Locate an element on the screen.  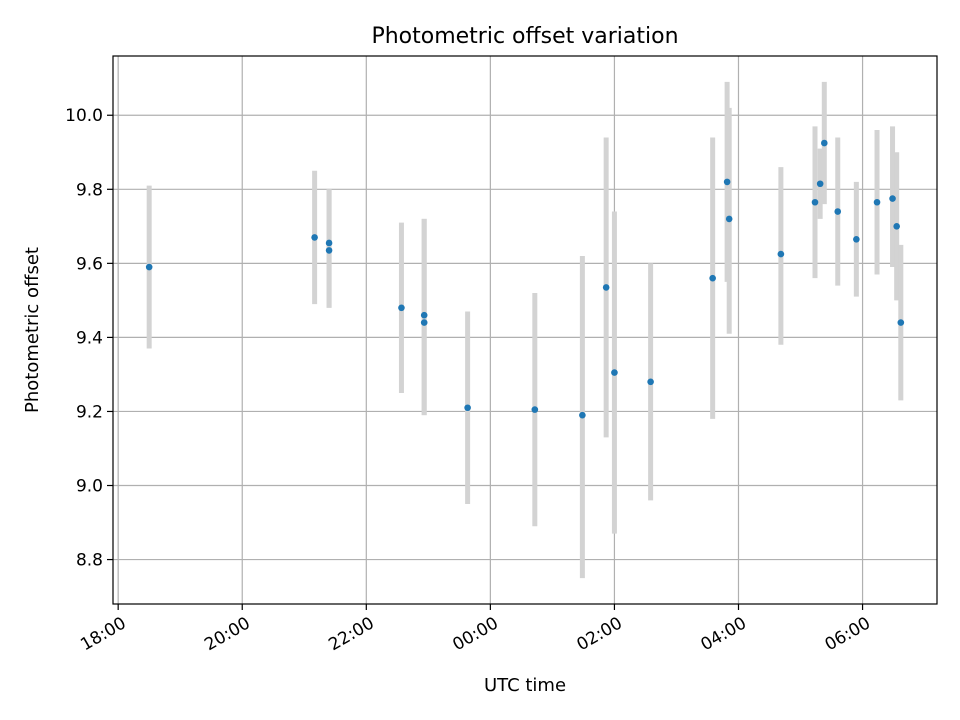
y-tick-label-3: 9.4 is located at coordinates (89, 338).